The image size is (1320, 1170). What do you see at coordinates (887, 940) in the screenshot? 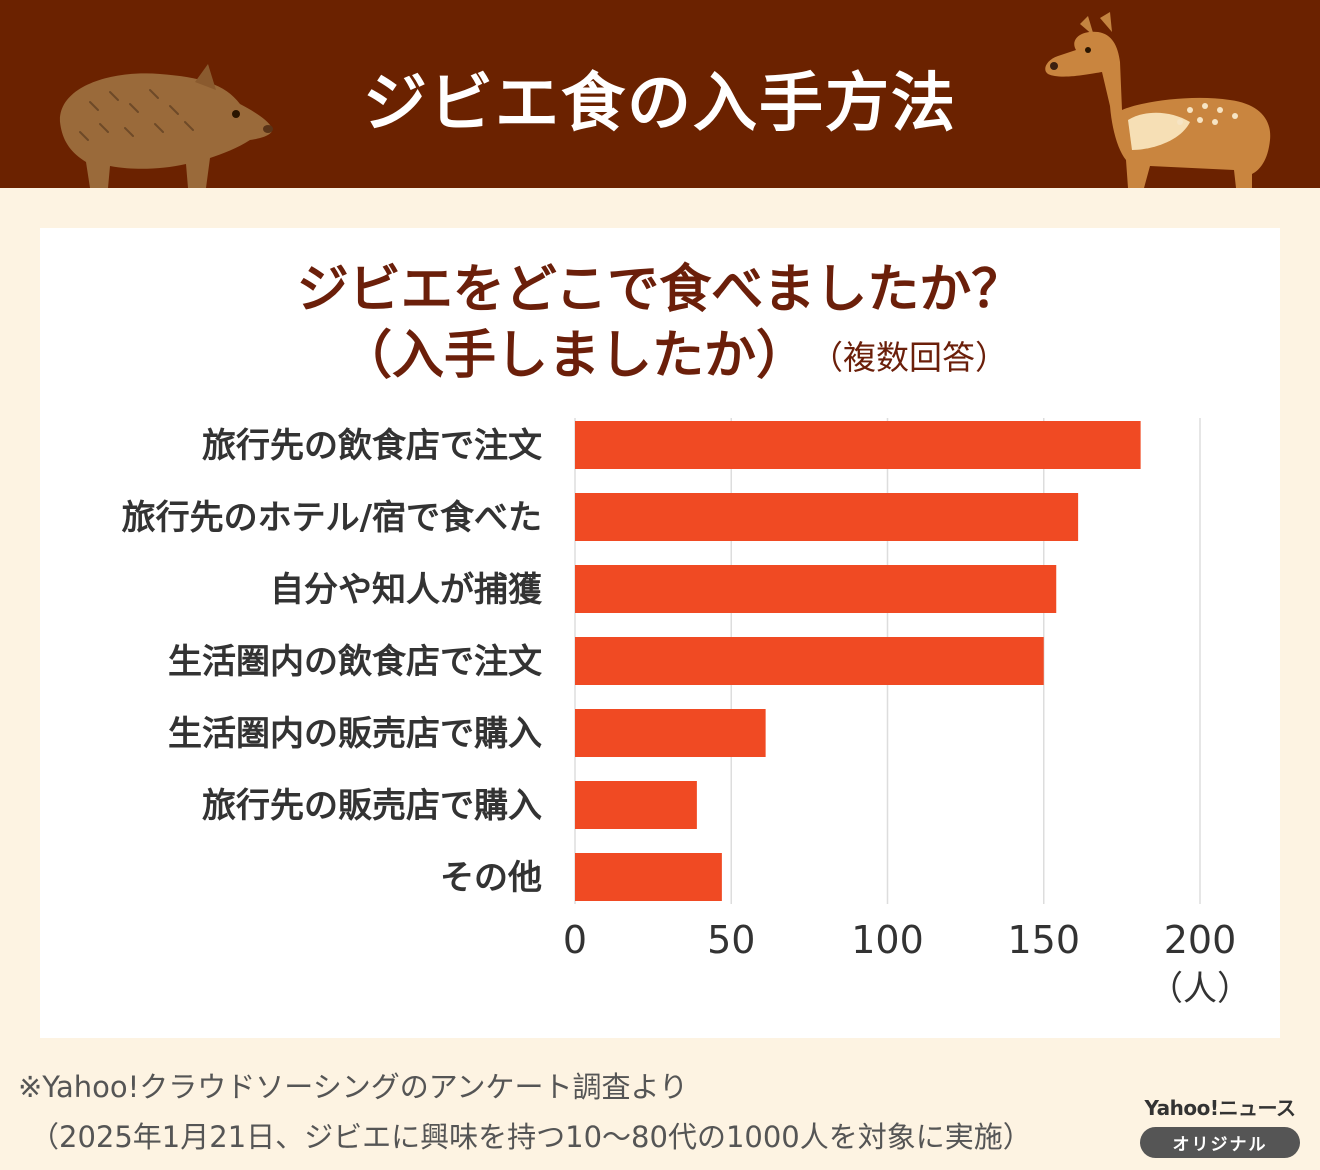
I see `x-tick-label: 100` at bounding box center [887, 940].